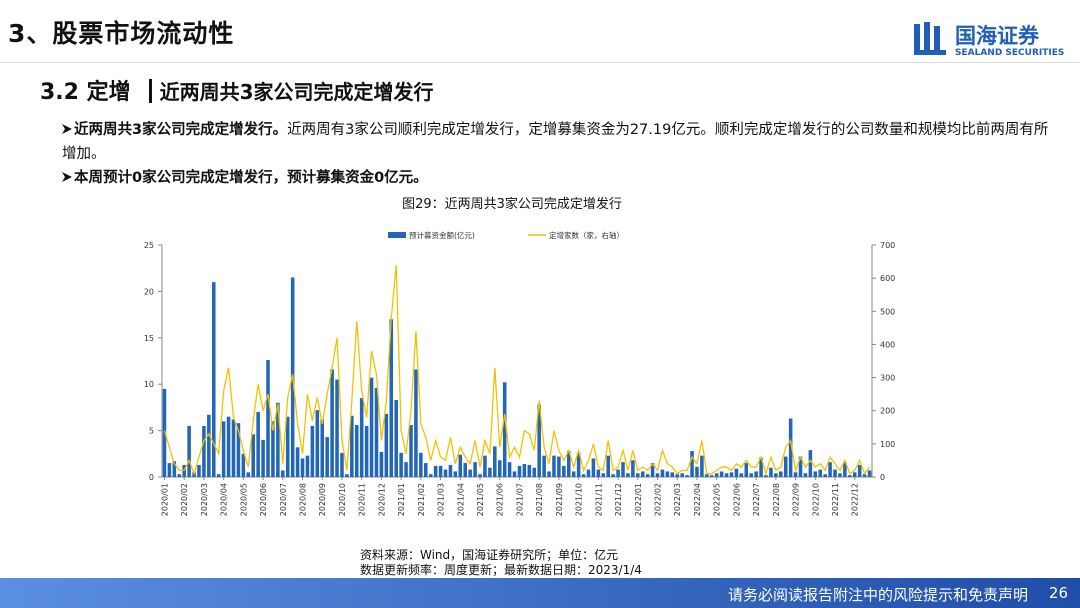  Describe the element at coordinates (460, 499) in the screenshot. I see `x-tick-label: 2021/04` at that location.